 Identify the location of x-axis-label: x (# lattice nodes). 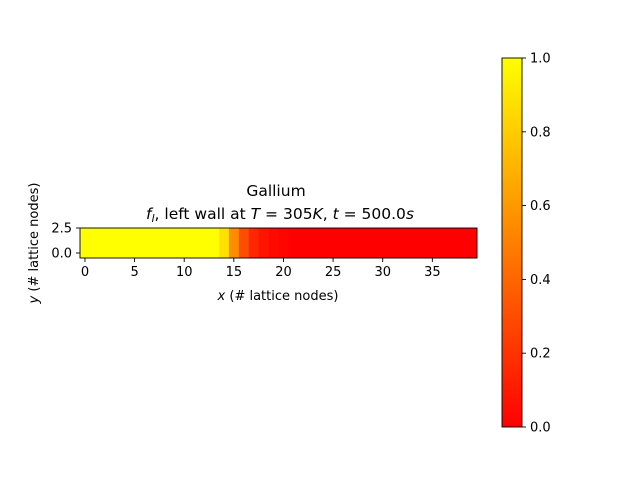
(278, 296).